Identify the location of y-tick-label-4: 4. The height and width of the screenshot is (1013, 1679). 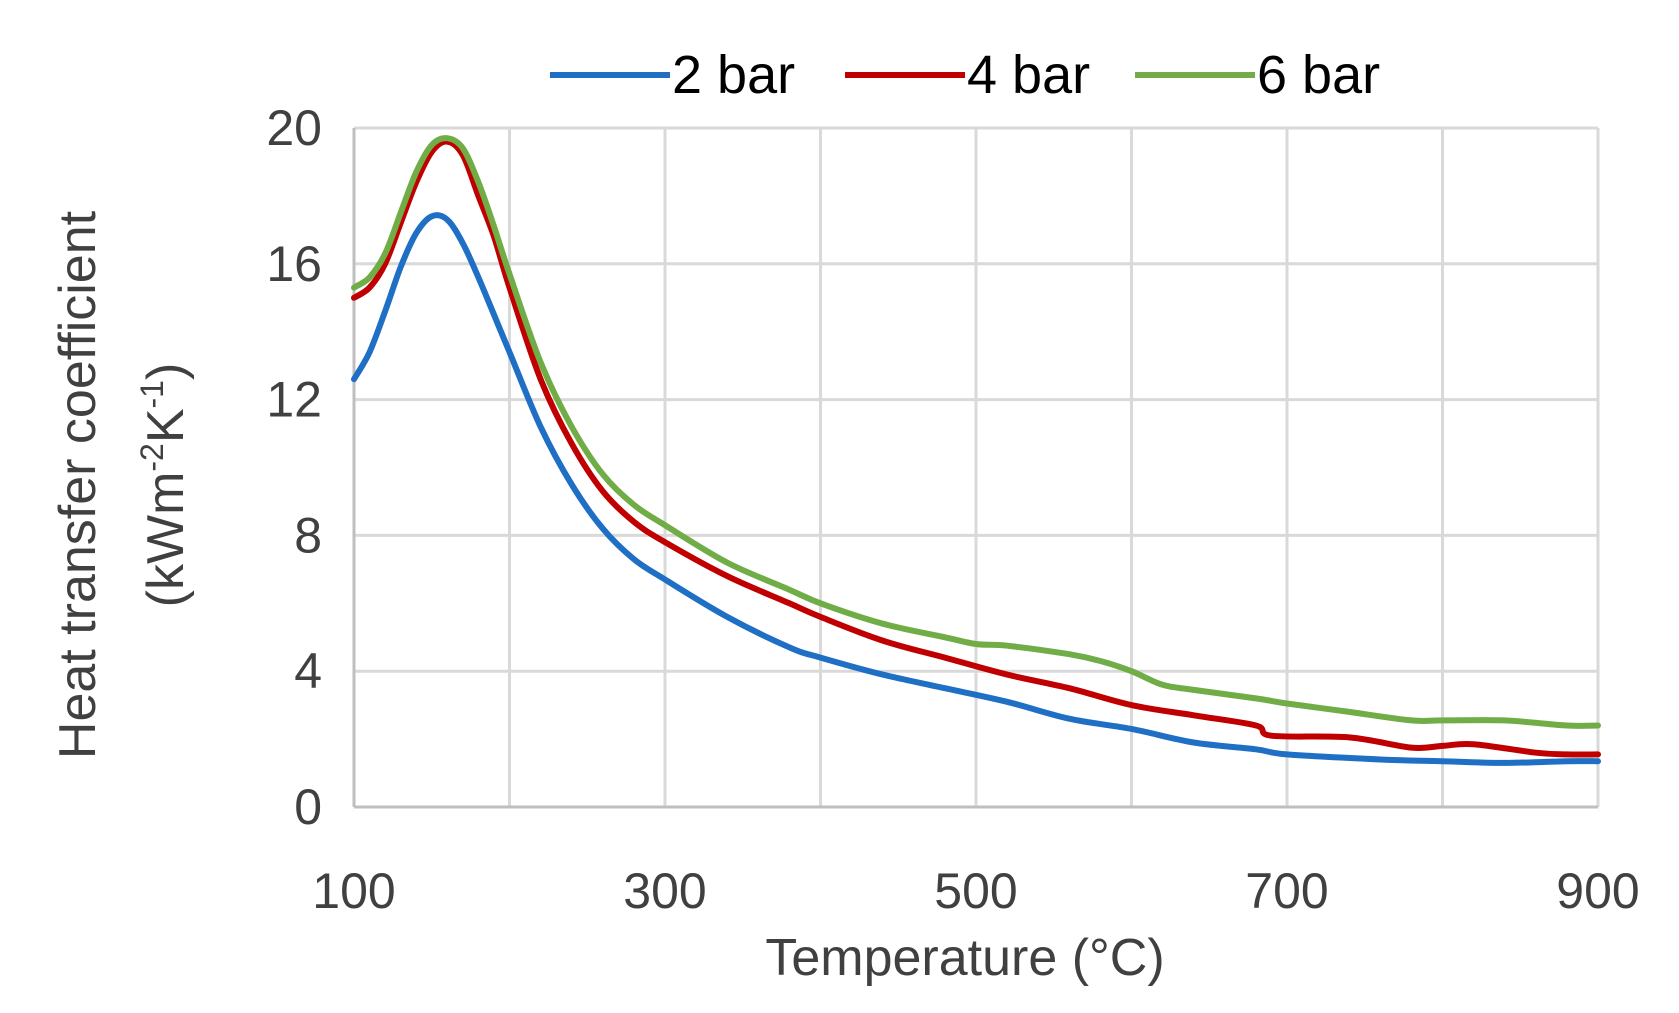
(308, 671).